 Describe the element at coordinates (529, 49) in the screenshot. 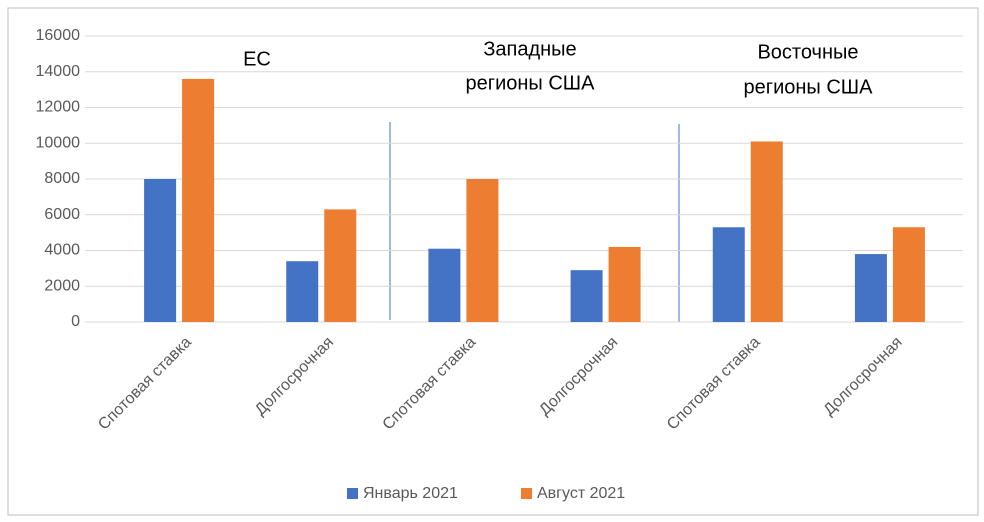

I see `group-label: Западные` at that location.